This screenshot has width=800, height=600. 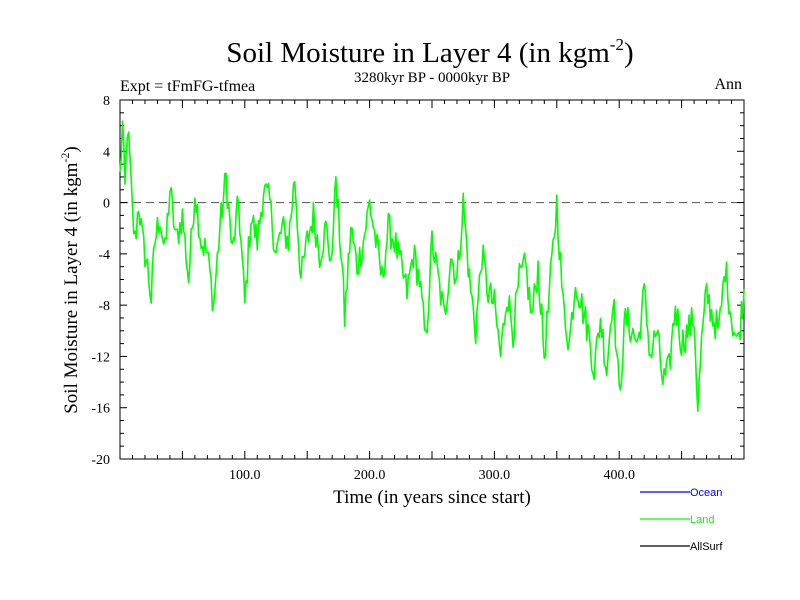 I want to click on y-tick-label: -12, so click(x=100, y=357).